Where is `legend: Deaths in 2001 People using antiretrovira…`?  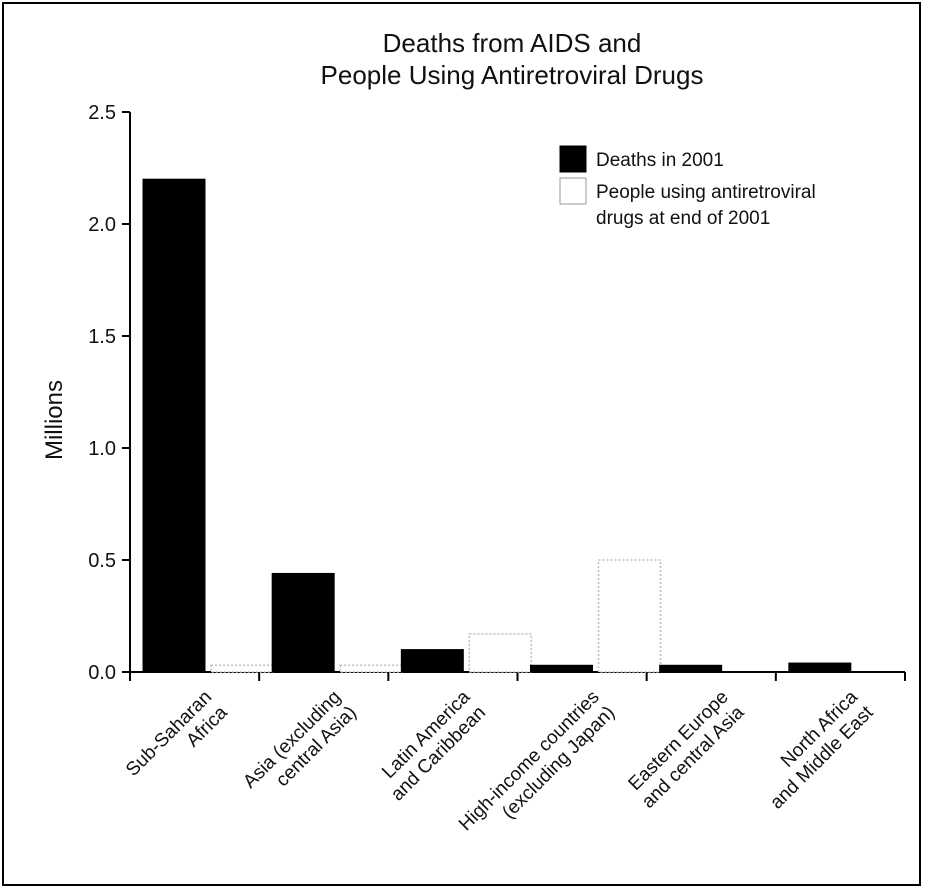 legend: Deaths in 2001 People using antiretrovira… is located at coordinates (687, 187).